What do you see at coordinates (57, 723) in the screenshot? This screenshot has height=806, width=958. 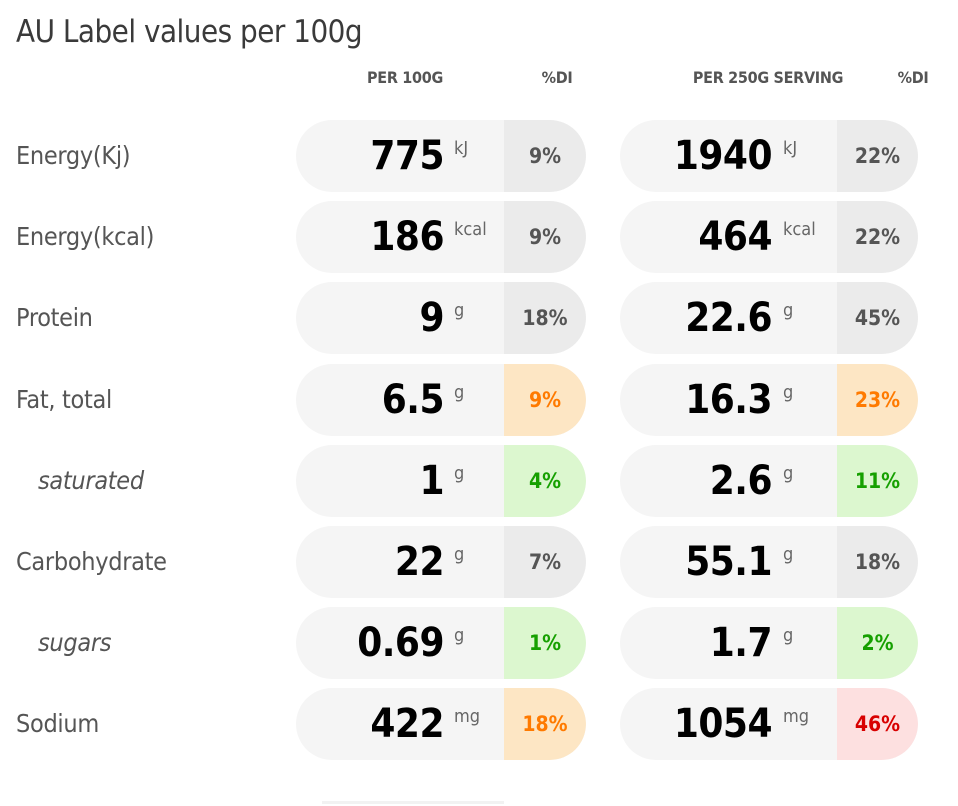 I see `nutrient-label: Sodium` at bounding box center [57, 723].